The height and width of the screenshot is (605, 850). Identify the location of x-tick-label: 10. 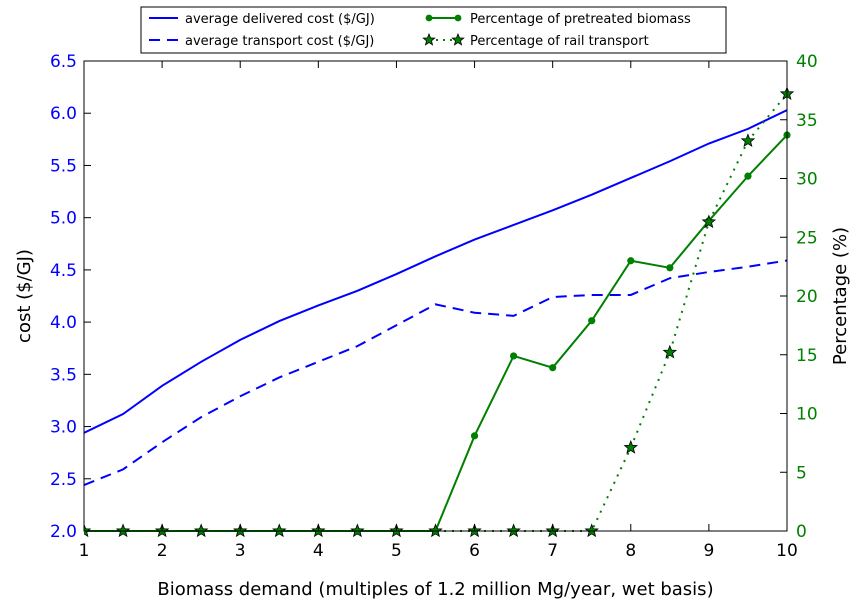
(787, 551).